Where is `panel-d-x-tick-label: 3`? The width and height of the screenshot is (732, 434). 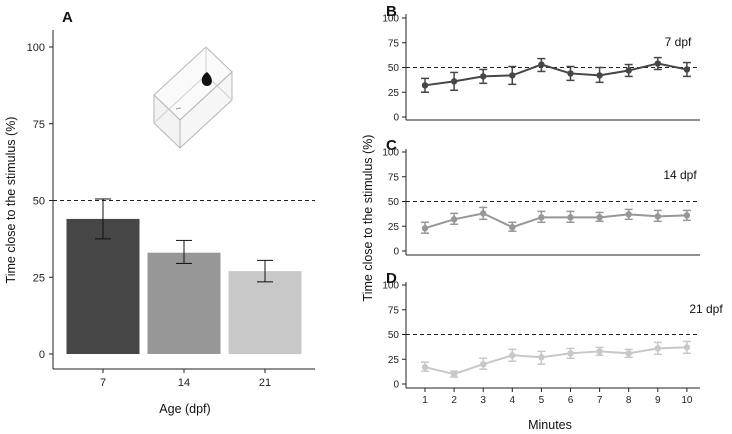
panel-d-x-tick-label: 3 is located at coordinates (483, 400).